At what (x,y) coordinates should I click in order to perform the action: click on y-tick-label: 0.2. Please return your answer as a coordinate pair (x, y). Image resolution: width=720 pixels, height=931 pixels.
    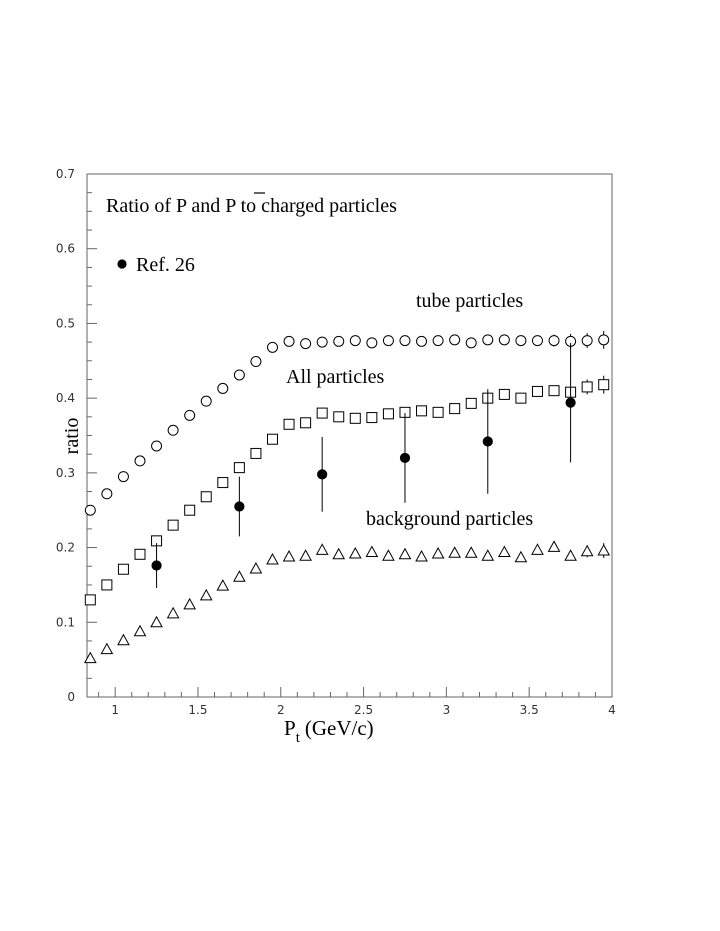
    Looking at the image, I should click on (65, 548).